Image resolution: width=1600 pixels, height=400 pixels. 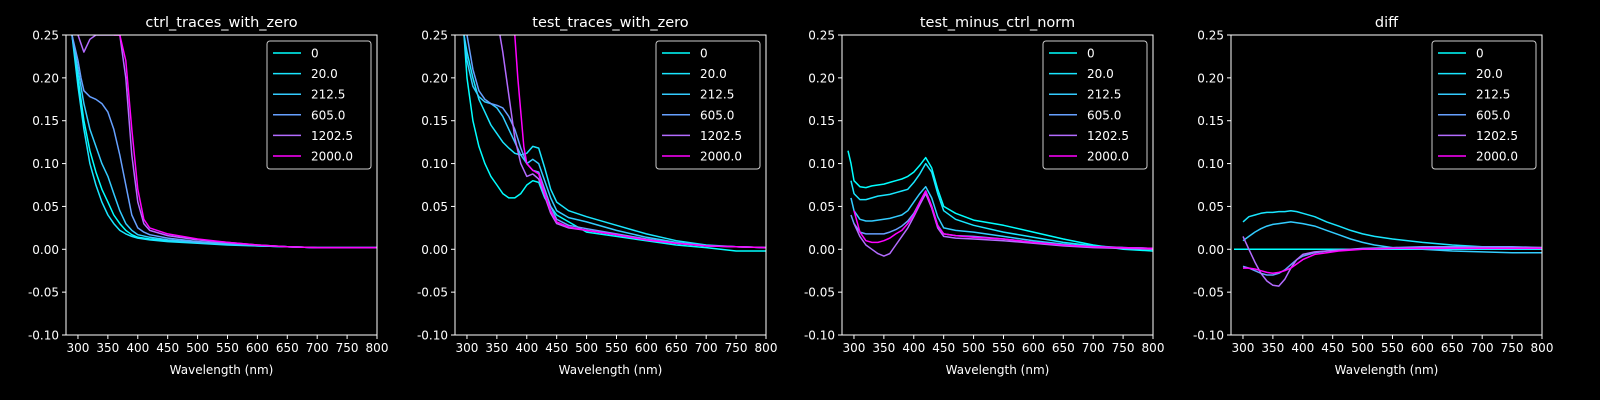 What do you see at coordinates (1493, 95) in the screenshot?
I see `legend-label: 212.5` at bounding box center [1493, 95].